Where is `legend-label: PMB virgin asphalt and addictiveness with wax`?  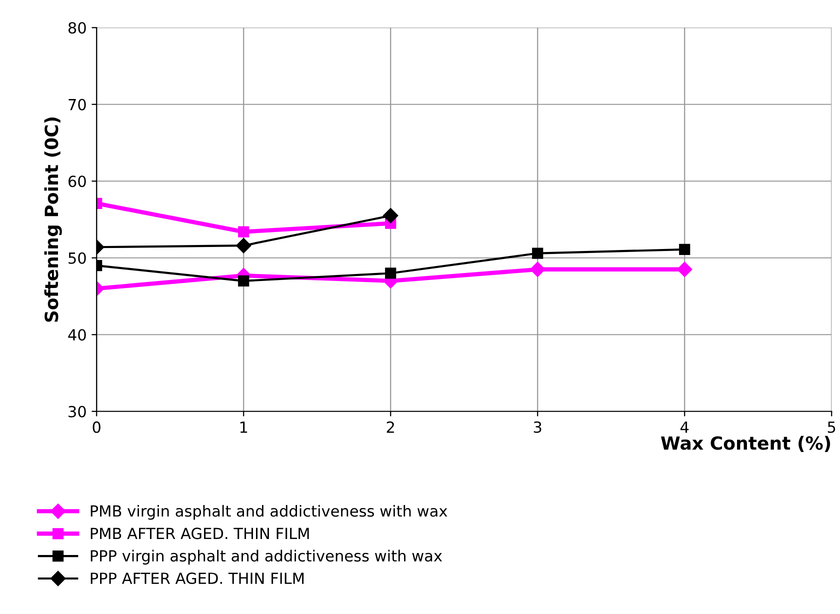 legend-label: PMB virgin asphalt and addictiveness with wax is located at coordinates (269, 512).